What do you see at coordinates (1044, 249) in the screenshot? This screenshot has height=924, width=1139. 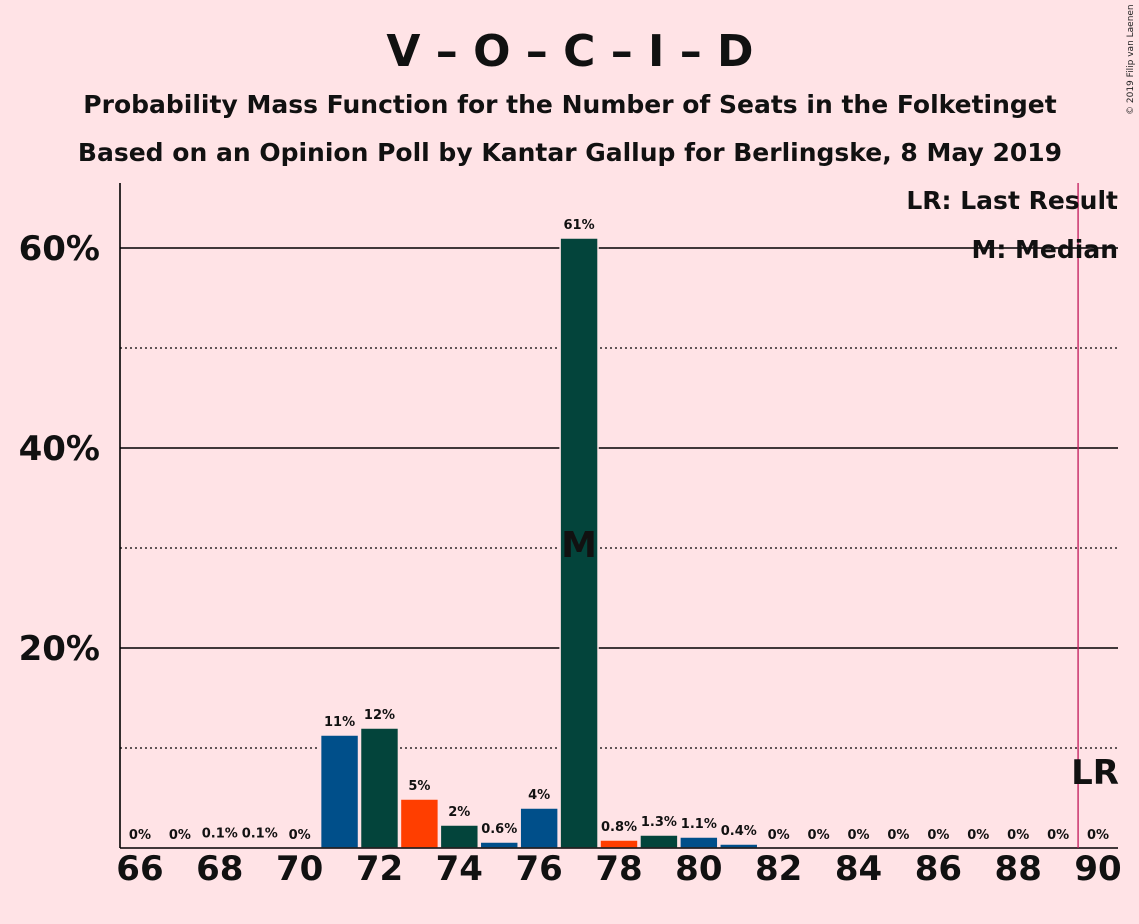 I see `legend-median: M: Median` at bounding box center [1044, 249].